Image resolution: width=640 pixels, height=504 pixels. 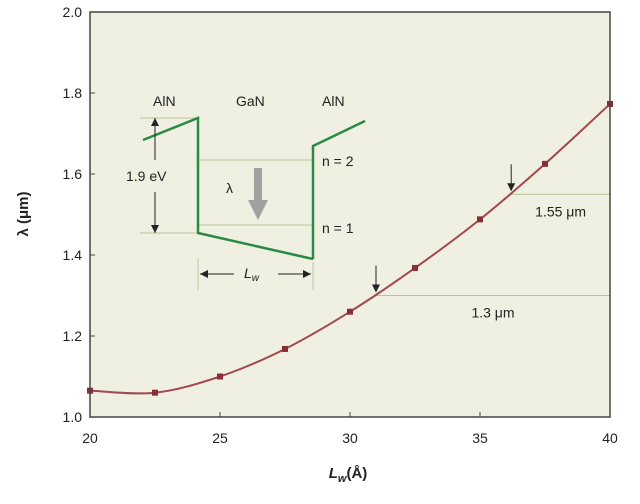 I want to click on band-offset-arrow, so click(x=155, y=175).